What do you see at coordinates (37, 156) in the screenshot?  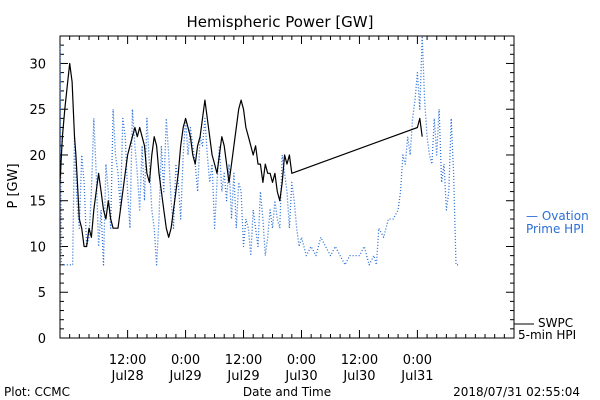 I see `y-tick-label: 20` at bounding box center [37, 156].